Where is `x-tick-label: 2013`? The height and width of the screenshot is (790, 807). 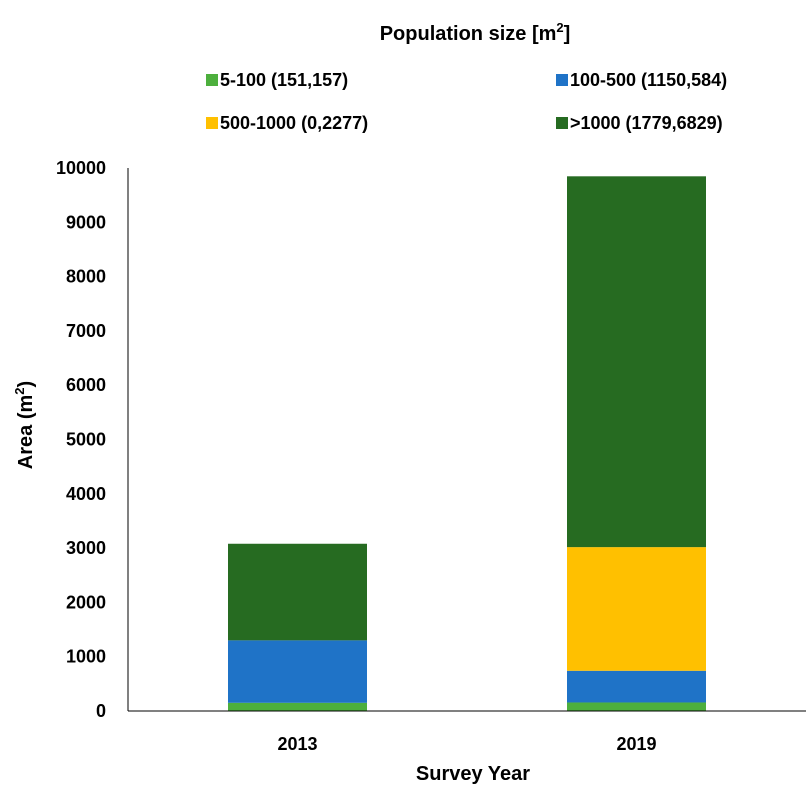
x-tick-label: 2013 is located at coordinates (297, 744).